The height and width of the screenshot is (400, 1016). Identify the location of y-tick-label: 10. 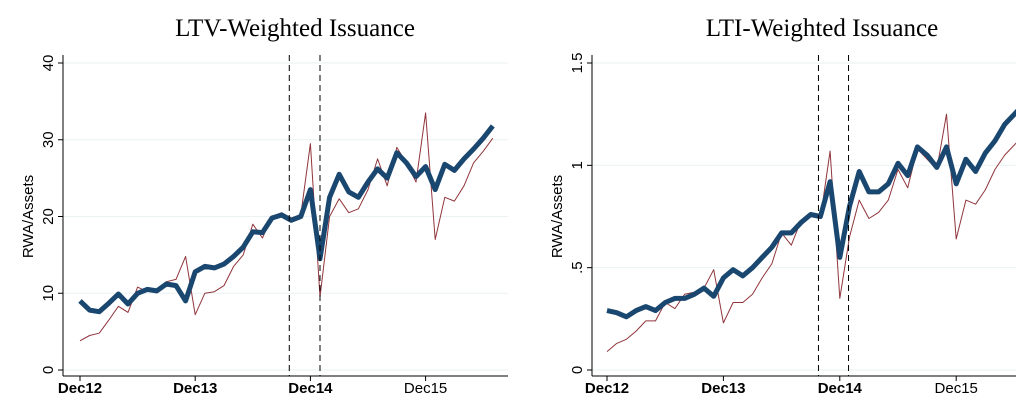
(48, 293).